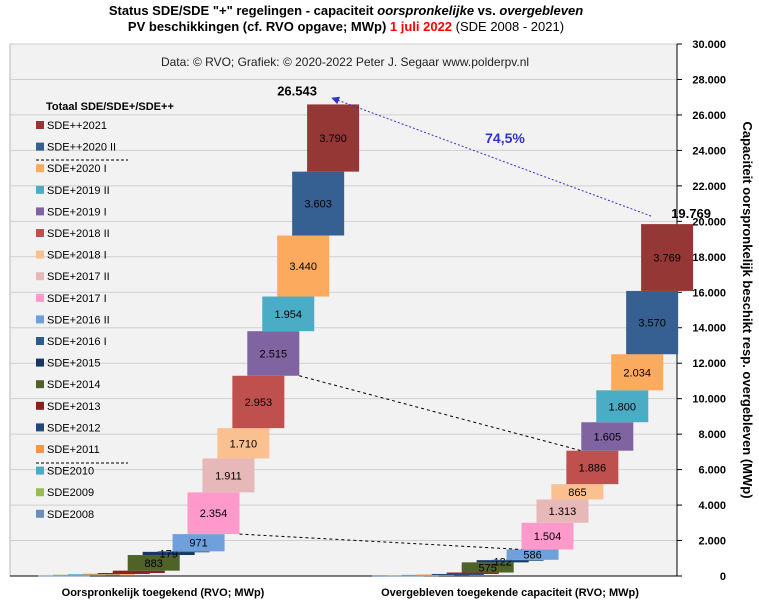 Image resolution: width=759 pixels, height=605 pixels. I want to click on legend-title: Totaal SDE/SDE+/SDE++, so click(110, 107).